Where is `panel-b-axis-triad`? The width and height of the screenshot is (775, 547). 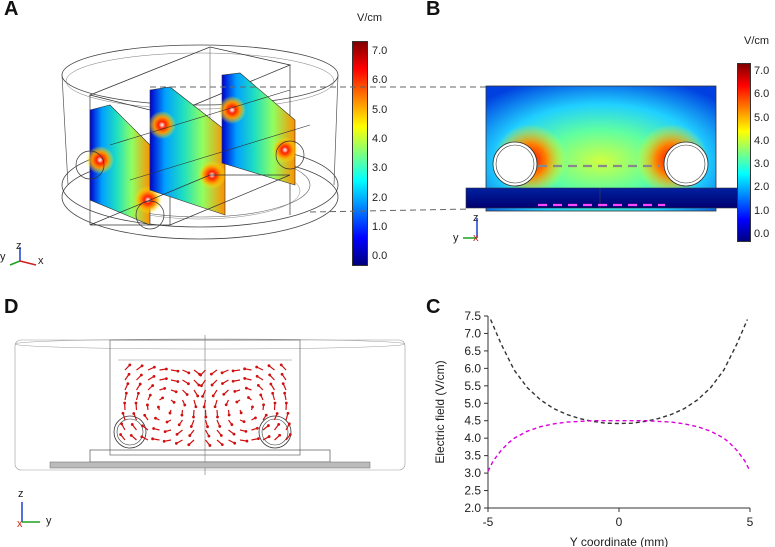 panel-b-axis-triad is located at coordinates (470, 228).